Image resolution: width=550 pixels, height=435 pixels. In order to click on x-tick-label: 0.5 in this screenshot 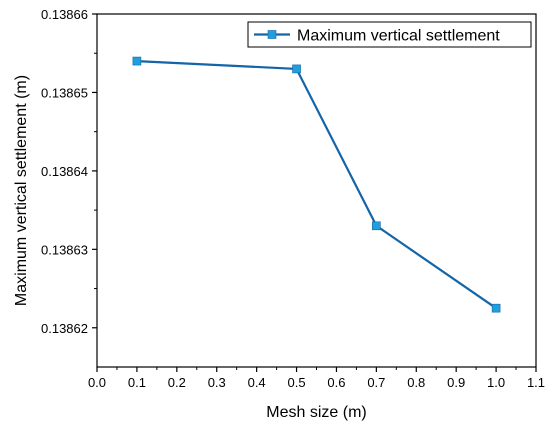, I will do `click(297, 382)`.